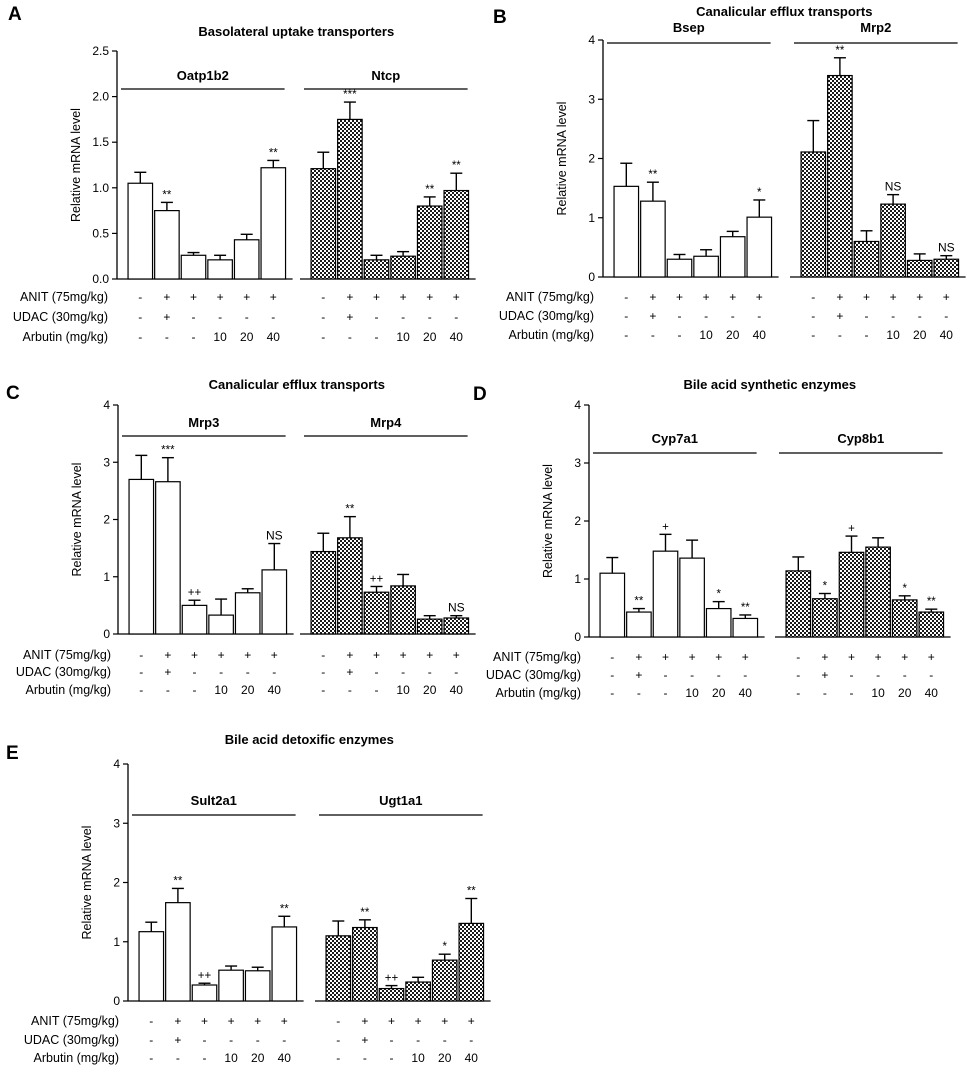  I want to click on group-label: Cyp8b1, so click(860, 438).